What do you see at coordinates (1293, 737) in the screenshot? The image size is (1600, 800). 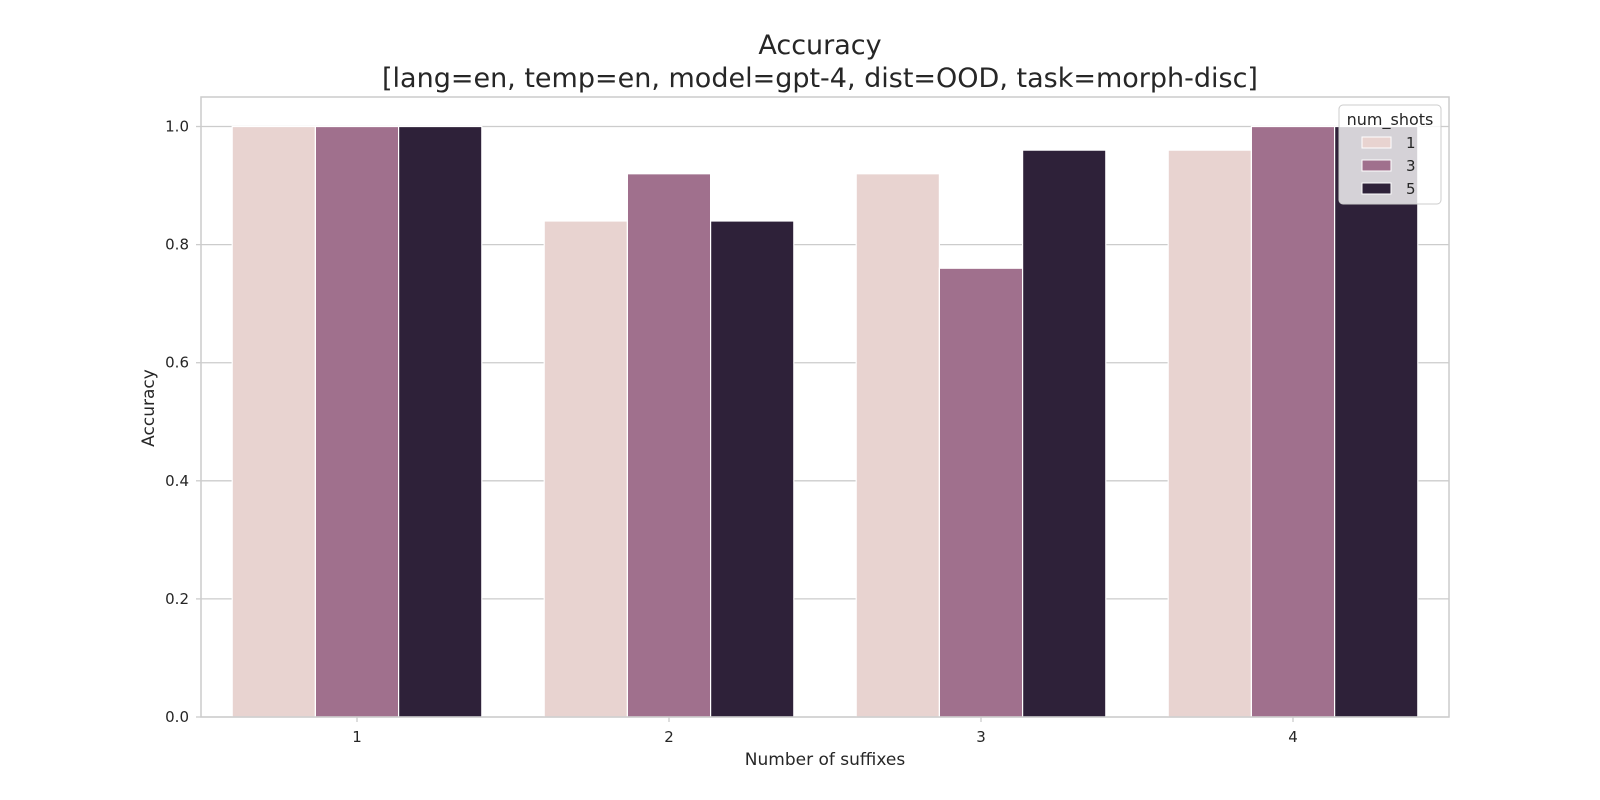 I see `x-tick-label: 4` at bounding box center [1293, 737].